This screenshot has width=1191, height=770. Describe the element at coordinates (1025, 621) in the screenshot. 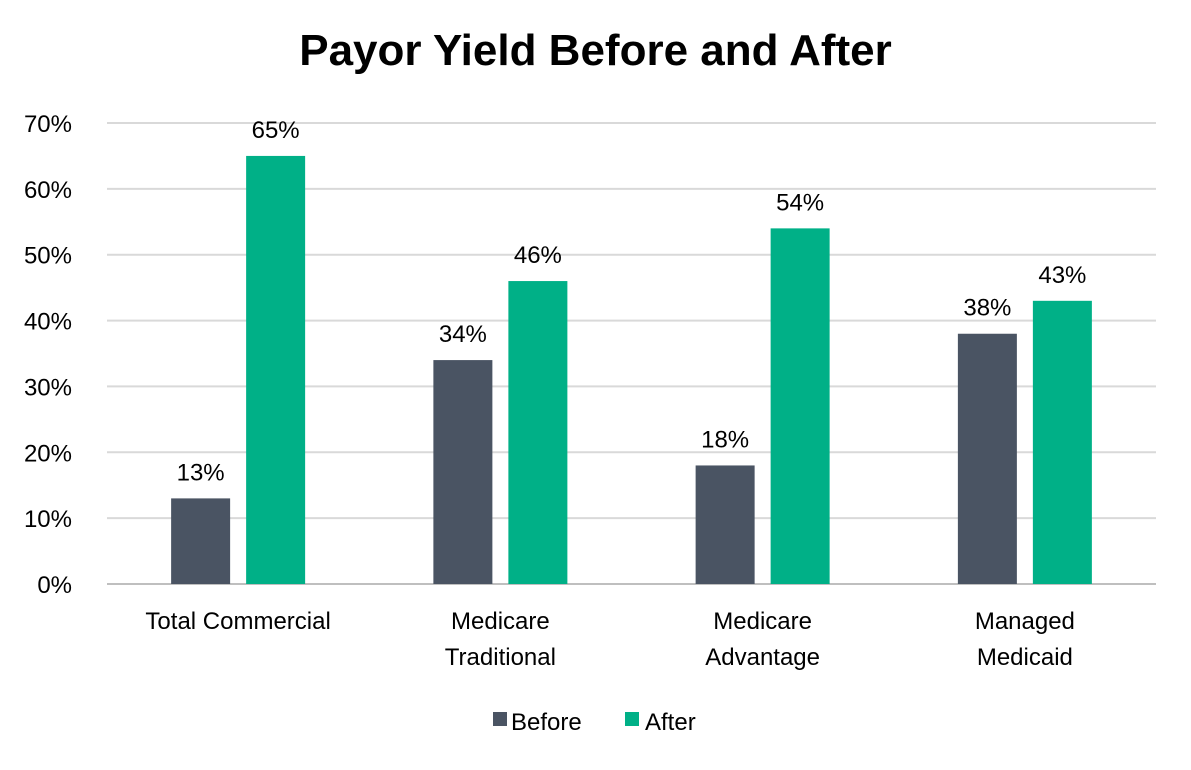

I see `category-label: Managed` at that location.